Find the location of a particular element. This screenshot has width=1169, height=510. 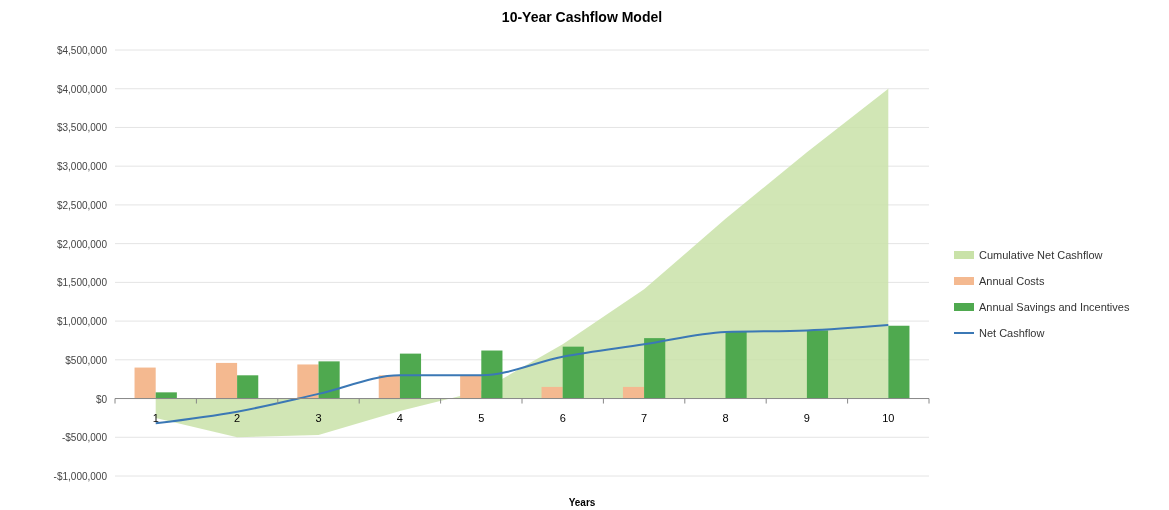

y-tick-label: $3,000,000 is located at coordinates (82, 167).